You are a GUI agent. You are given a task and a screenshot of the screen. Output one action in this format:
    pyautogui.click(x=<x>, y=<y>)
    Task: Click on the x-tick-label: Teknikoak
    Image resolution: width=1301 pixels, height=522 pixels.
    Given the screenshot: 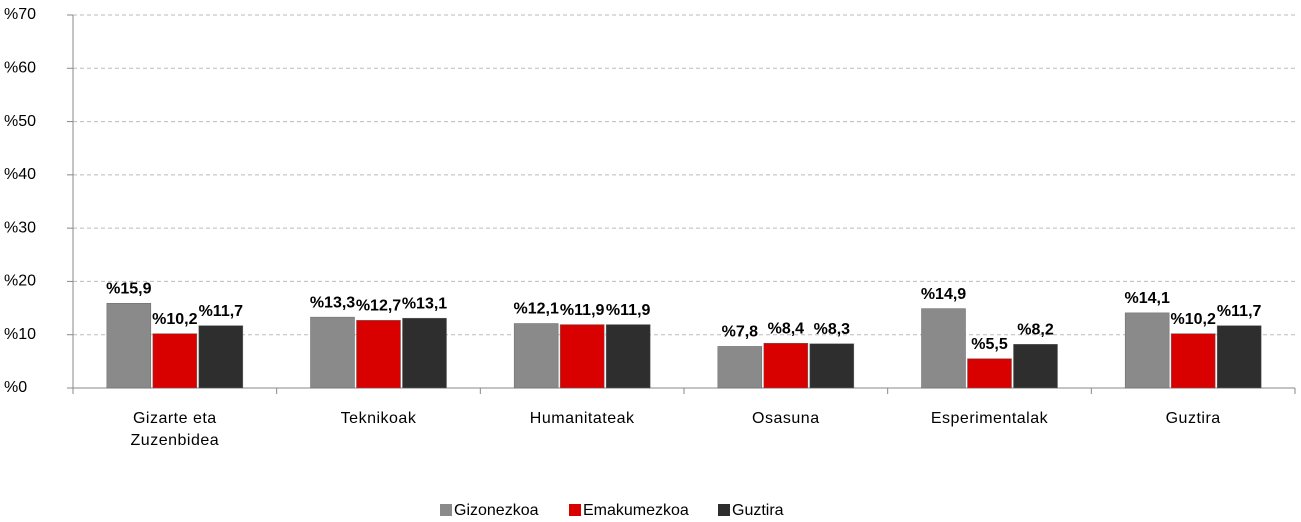 What is the action you would take?
    pyautogui.click(x=378, y=418)
    